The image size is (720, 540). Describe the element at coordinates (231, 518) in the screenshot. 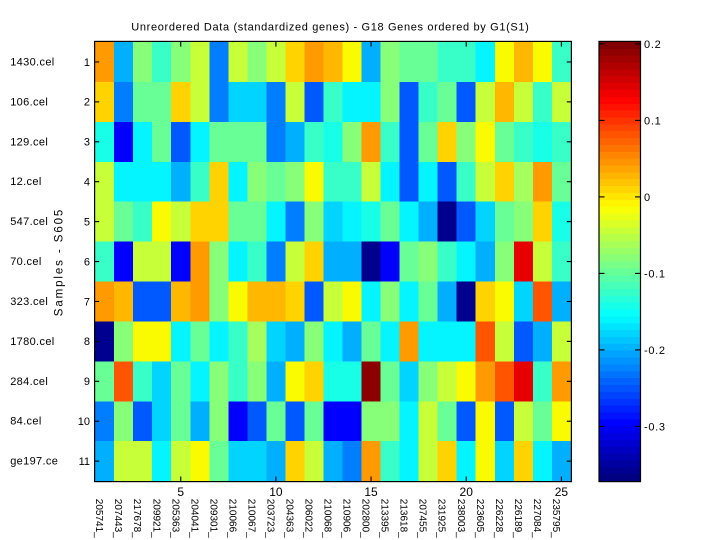

I see `svg-text: 210066_` at that location.